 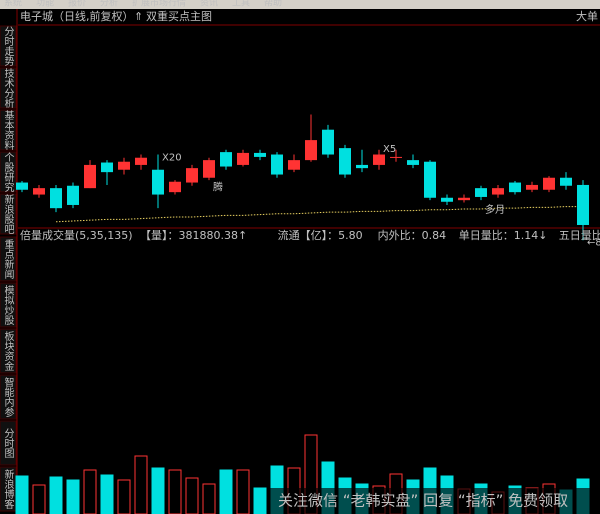 What do you see at coordinates (412, 235) in the screenshot?
I see `panel-stat: 内外比：0.84` at bounding box center [412, 235].